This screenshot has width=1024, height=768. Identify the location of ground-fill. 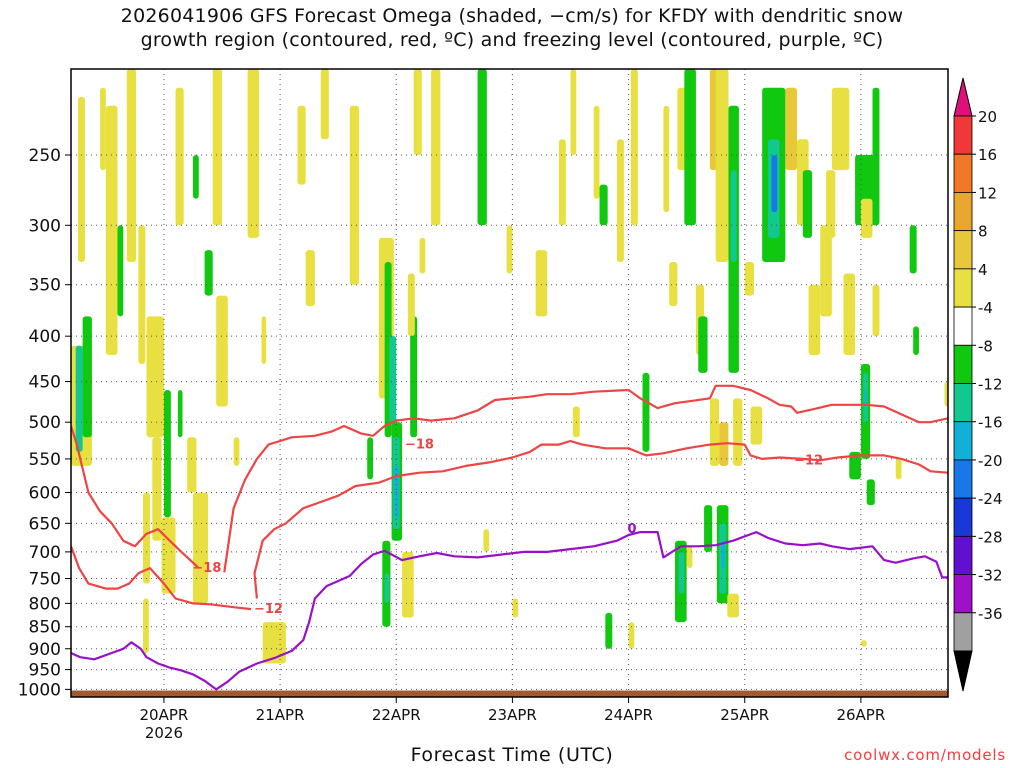
(509, 693).